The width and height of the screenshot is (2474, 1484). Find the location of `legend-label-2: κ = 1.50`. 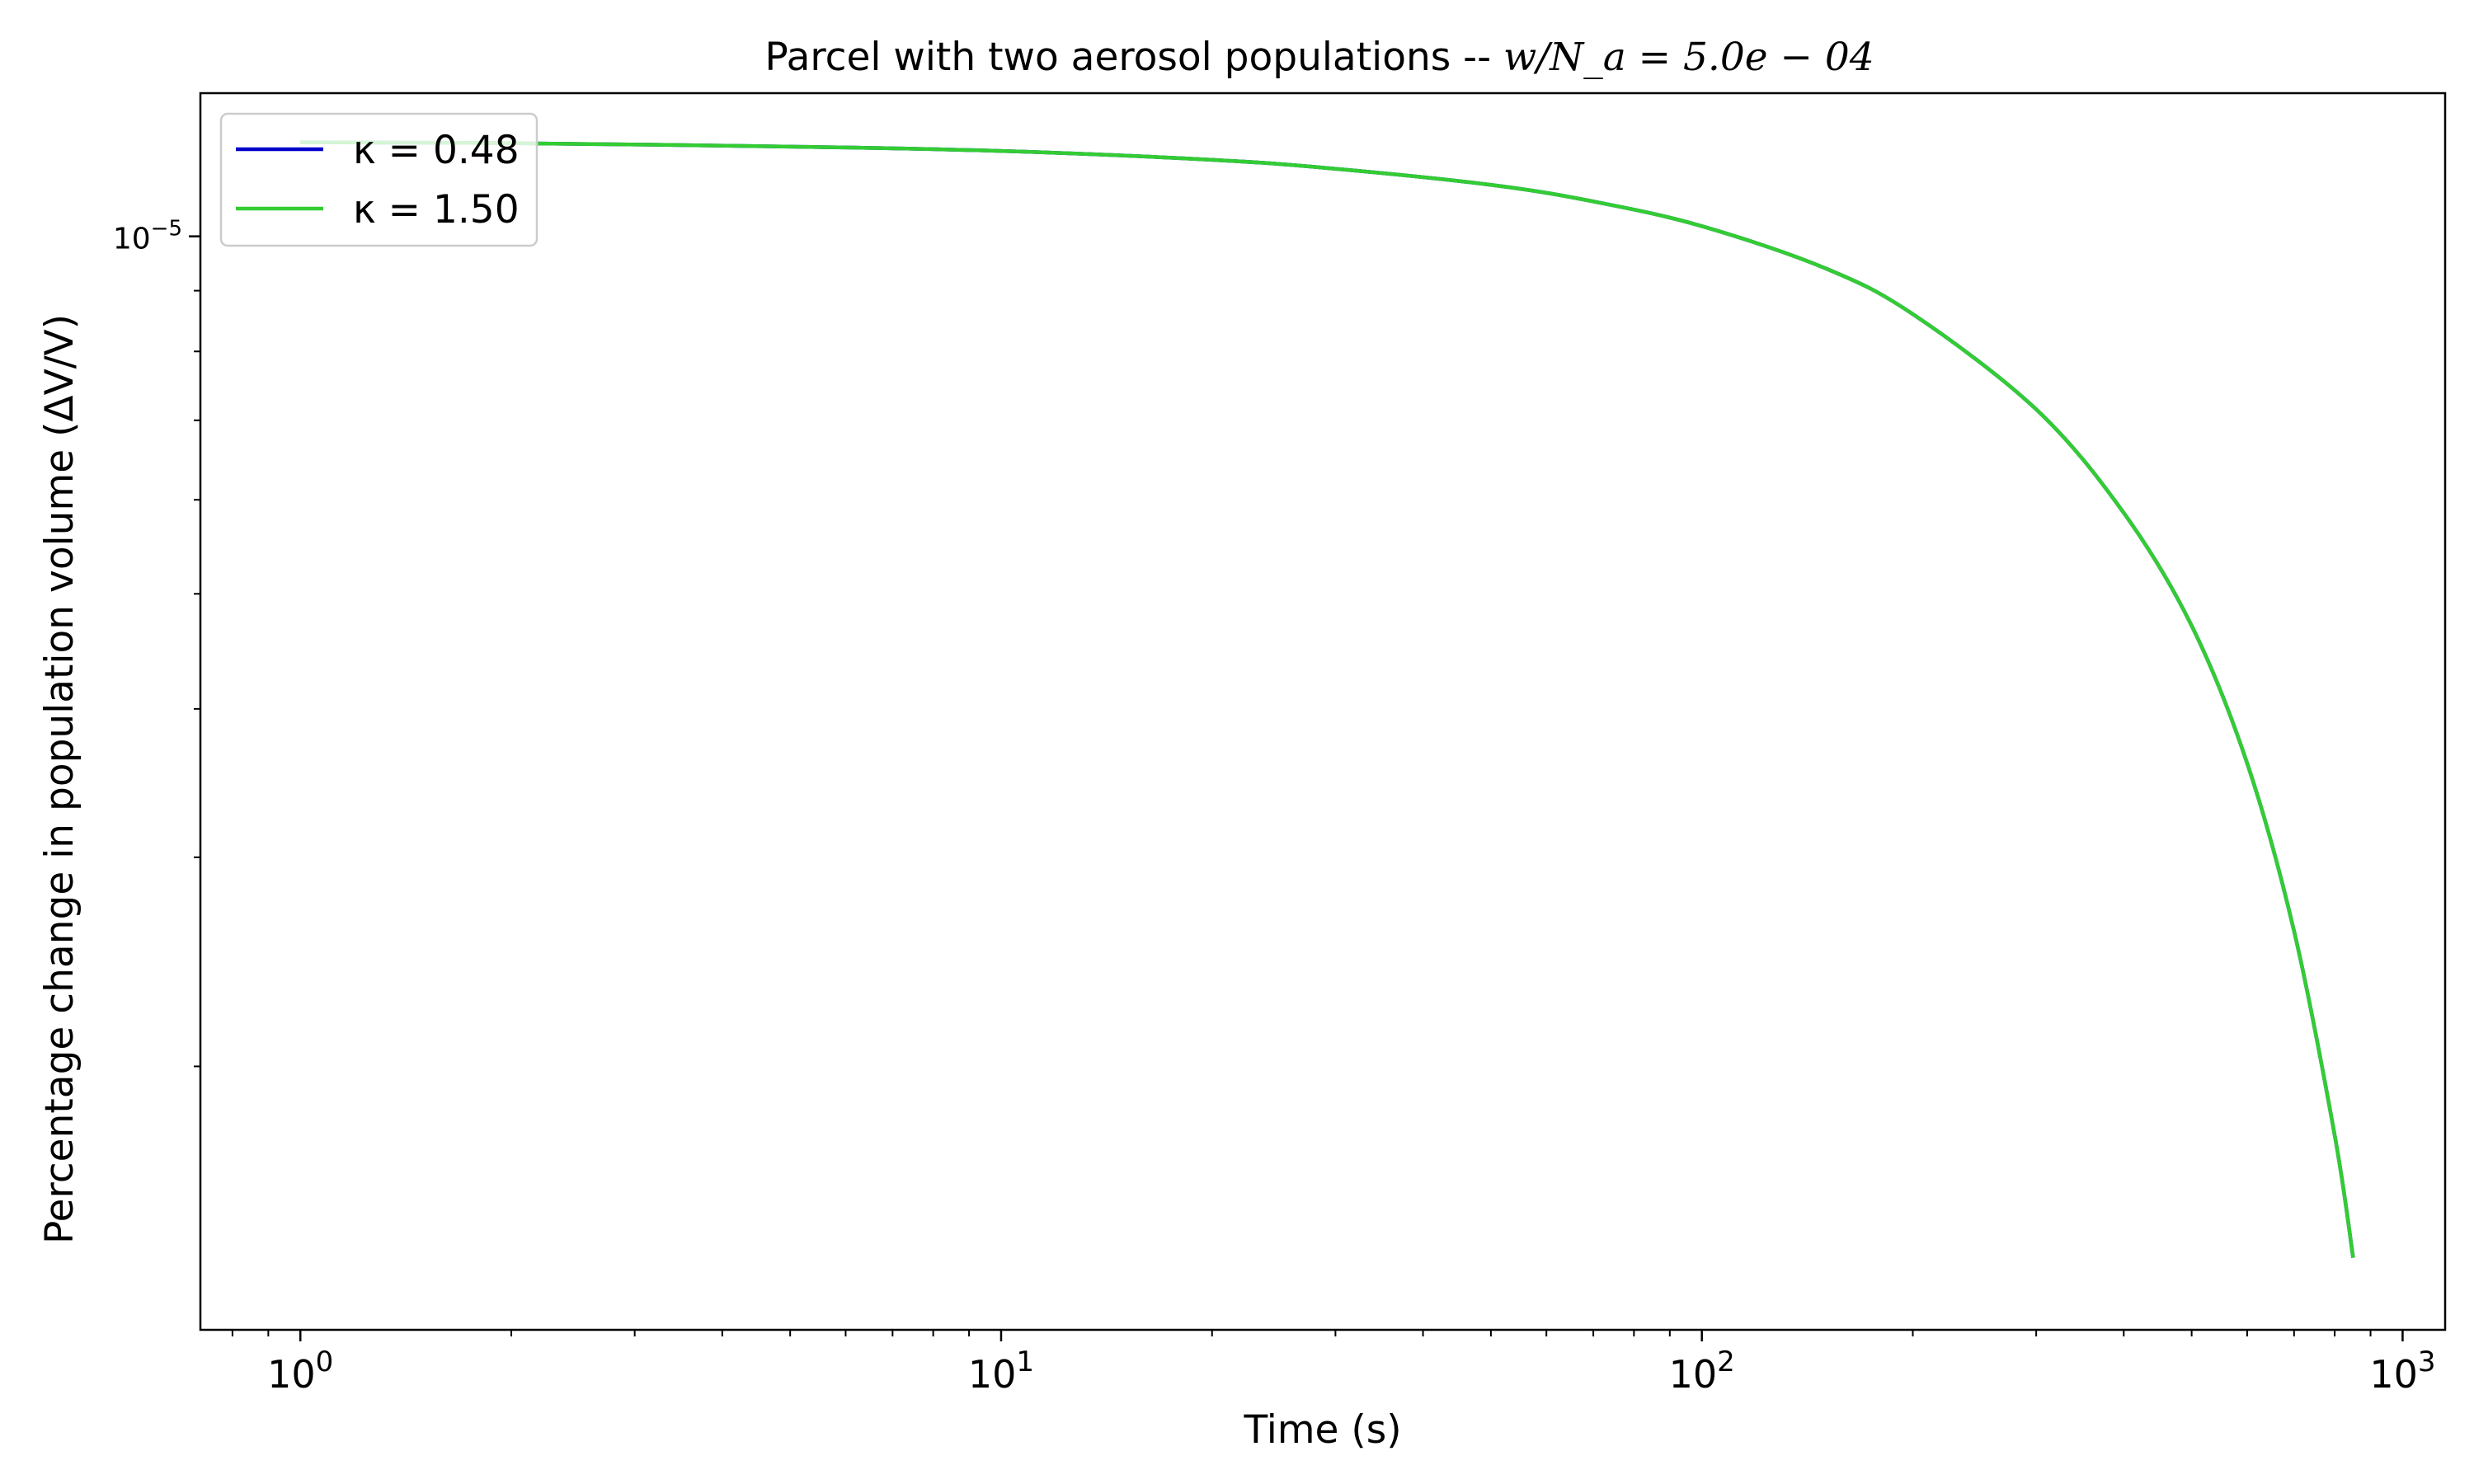

legend-label-2: κ = 1.50 is located at coordinates (436, 209).